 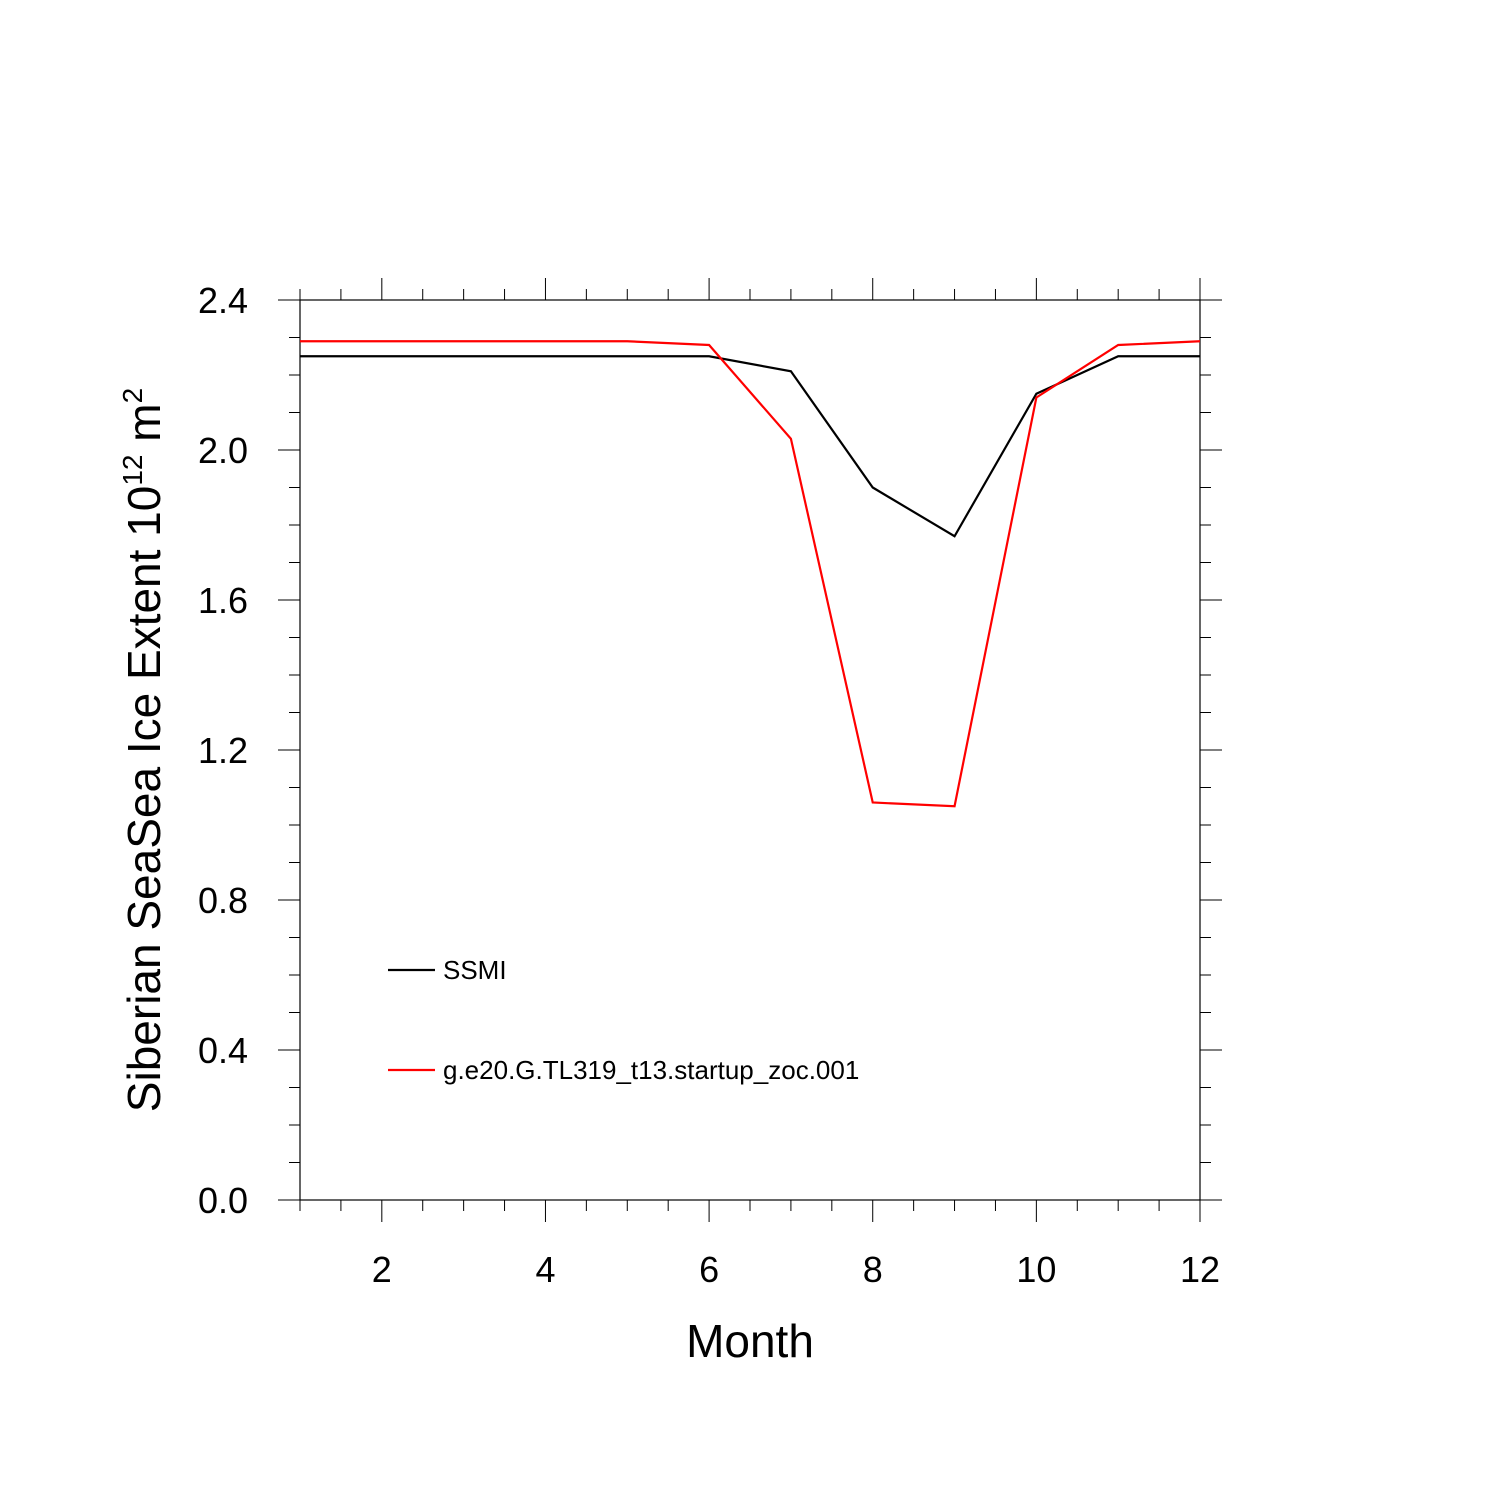 I want to click on y-axis-label-base: Siberian SeaSea Ice Extent 10, so click(x=144, y=799).